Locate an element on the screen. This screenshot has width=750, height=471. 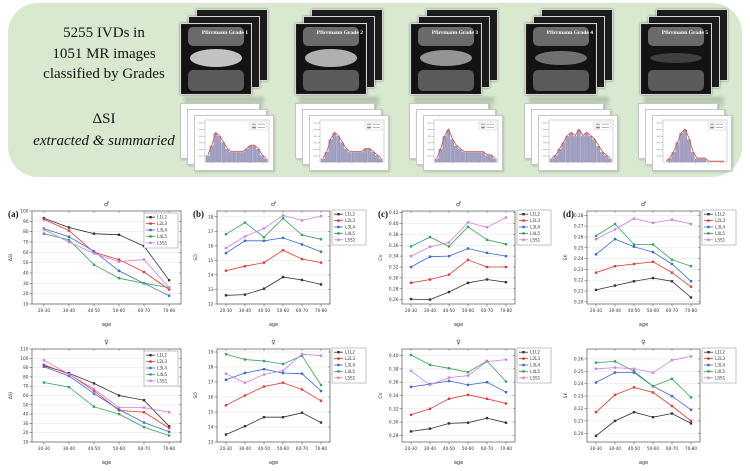
svg-text: 0.36 is located at coordinates (394, 383).